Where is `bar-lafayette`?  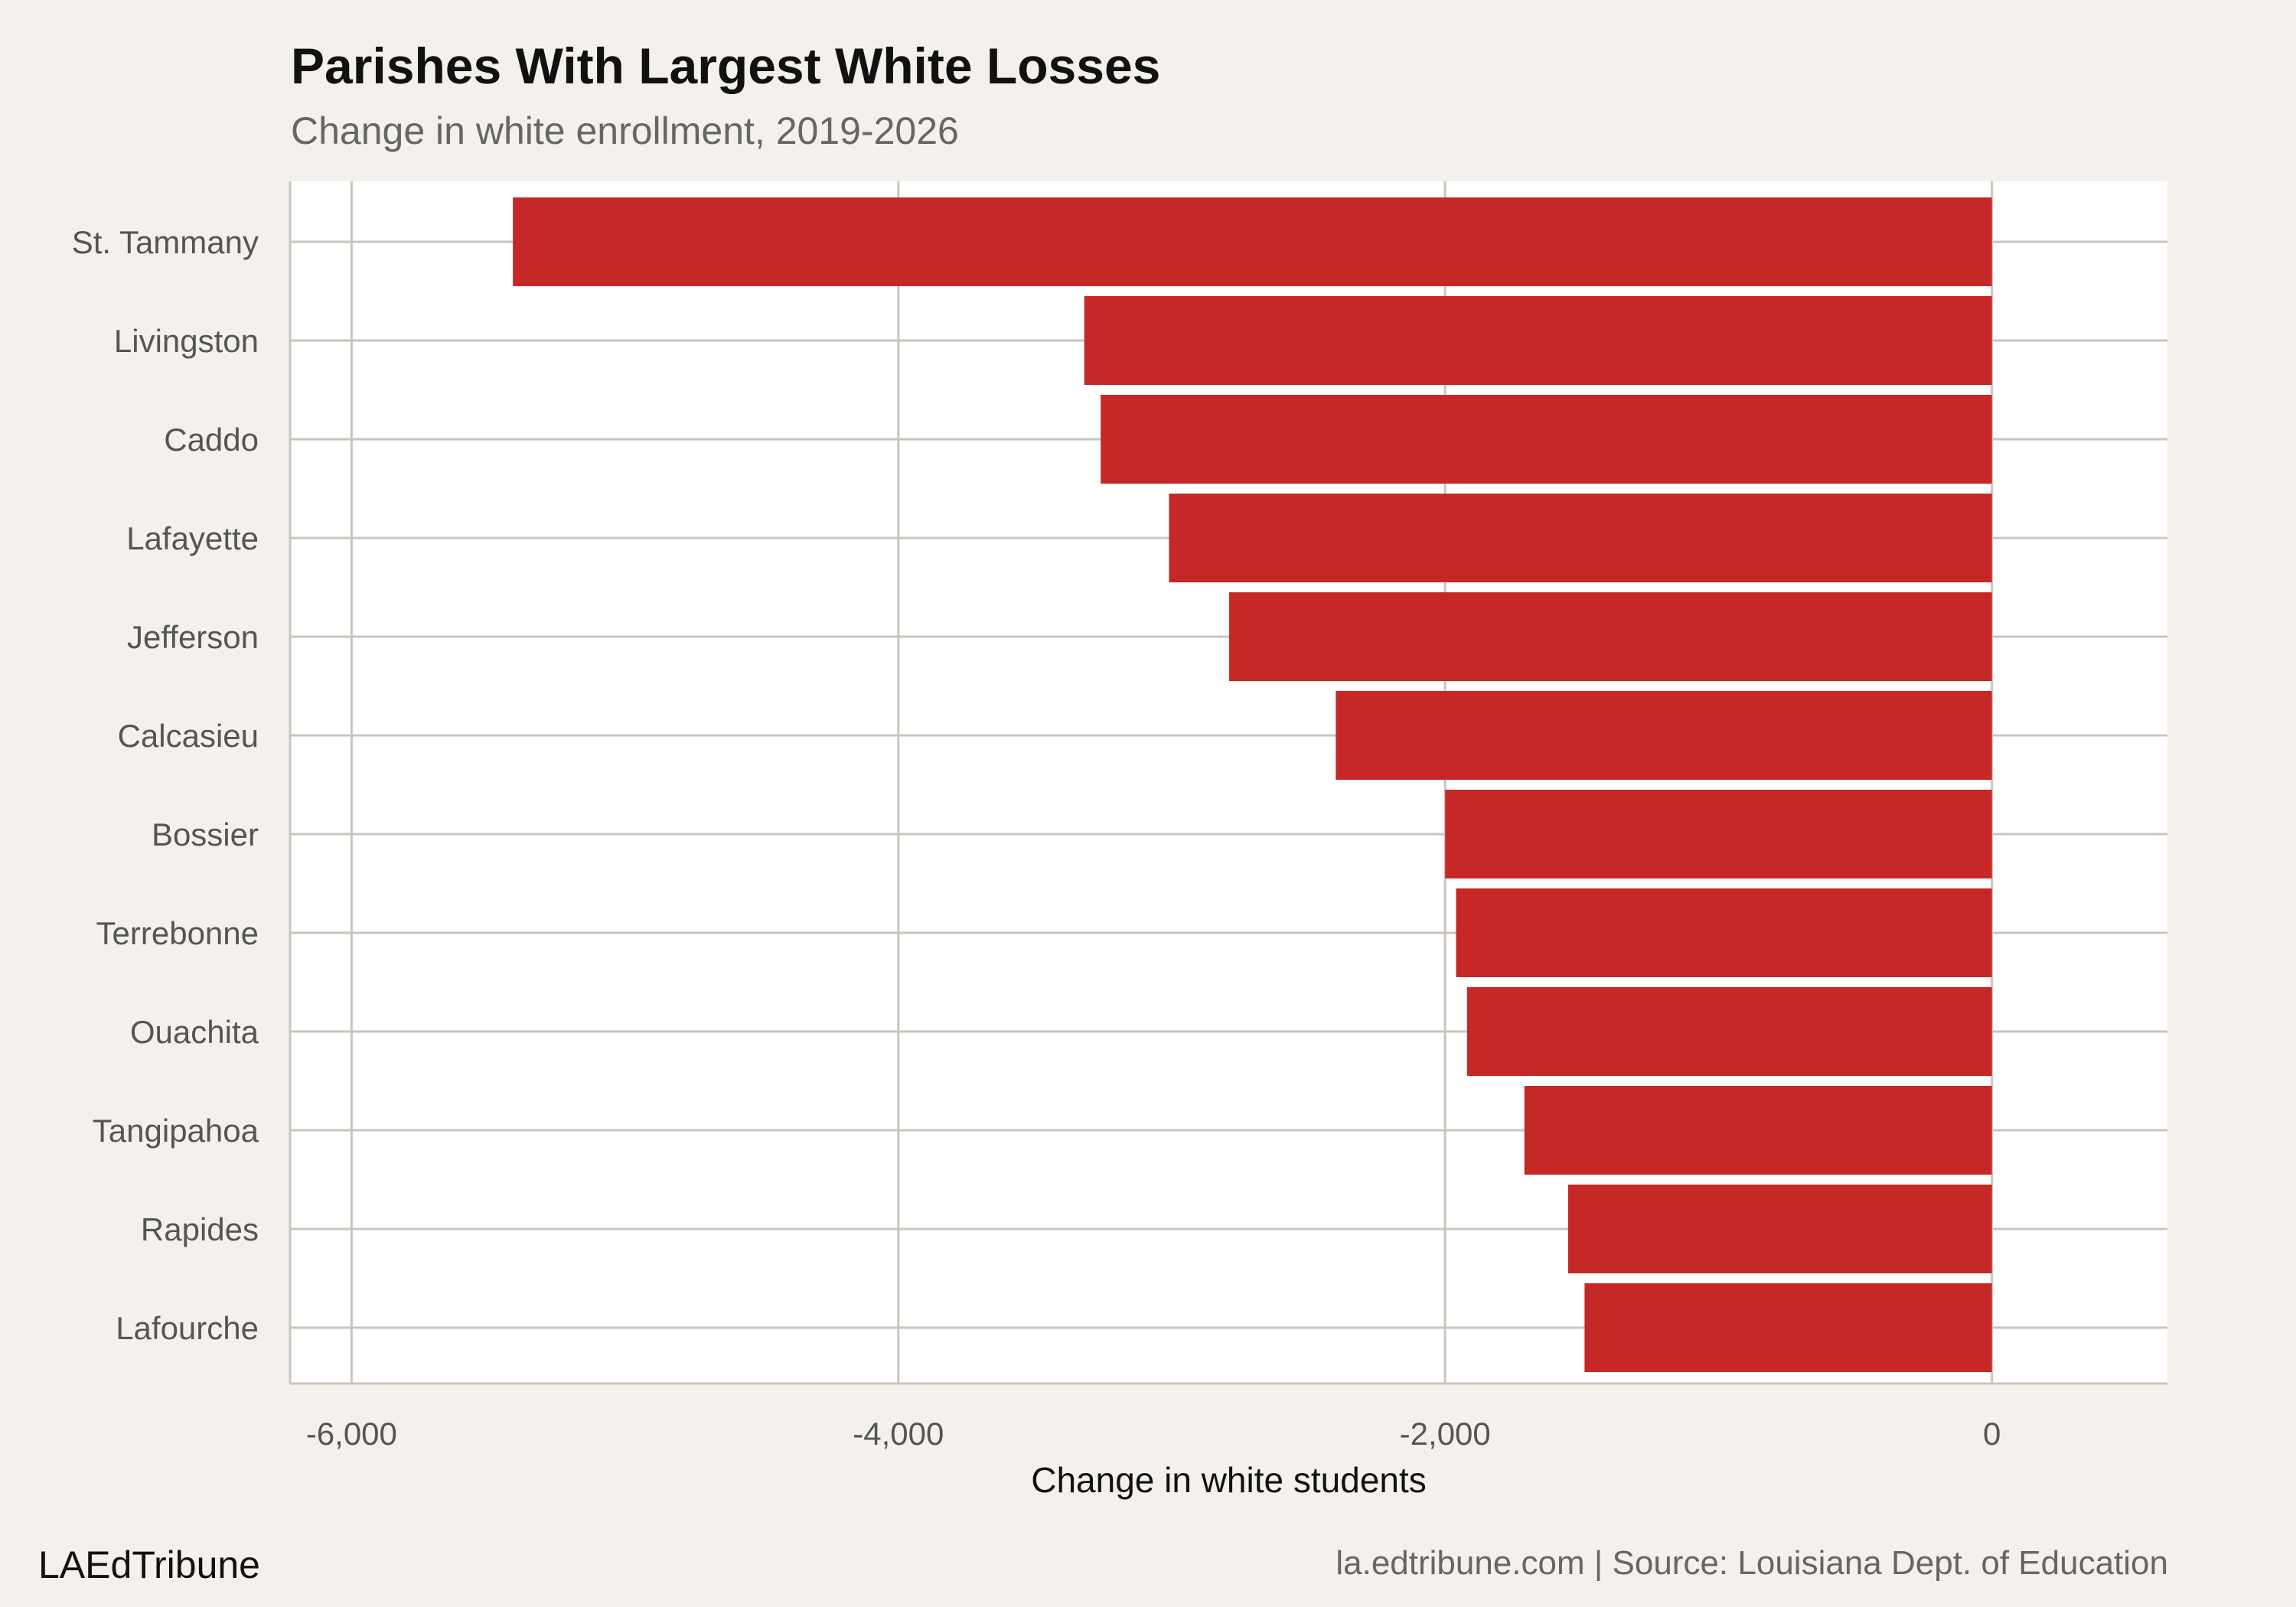 bar-lafayette is located at coordinates (1580, 538).